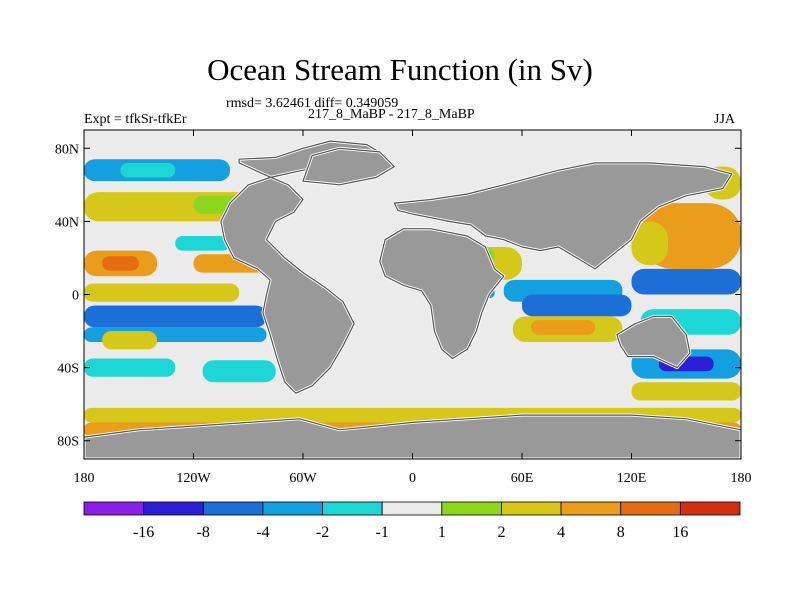  What do you see at coordinates (303, 478) in the screenshot?
I see `x-tick-label: 60W` at bounding box center [303, 478].